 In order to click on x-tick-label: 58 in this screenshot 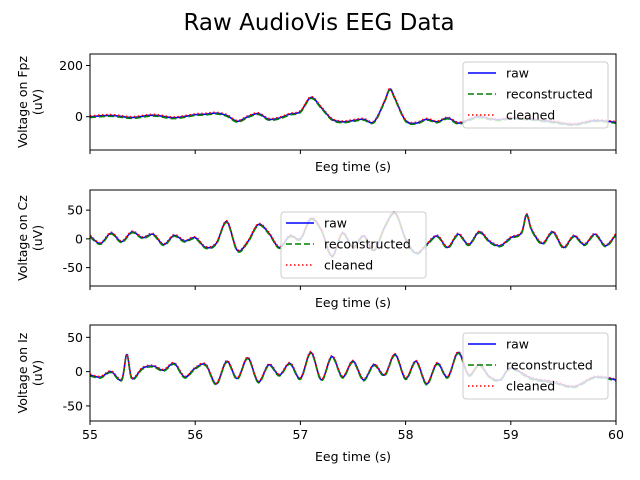, I will do `click(406, 434)`.